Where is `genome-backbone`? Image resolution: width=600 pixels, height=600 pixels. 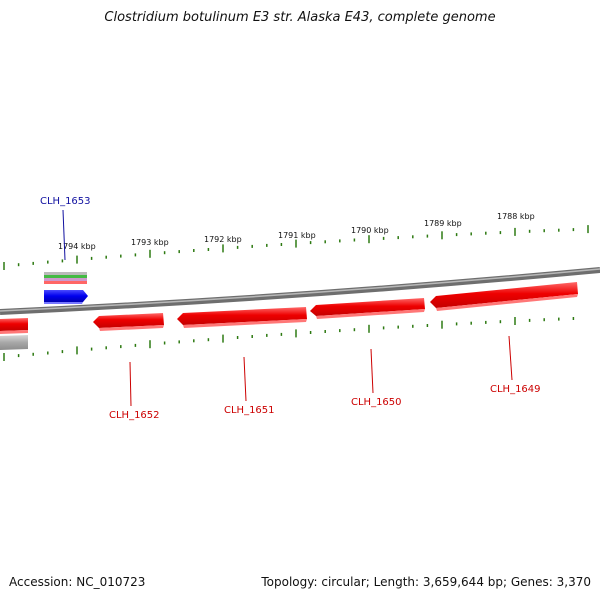
genome-backbone is located at coordinates (300, 291).